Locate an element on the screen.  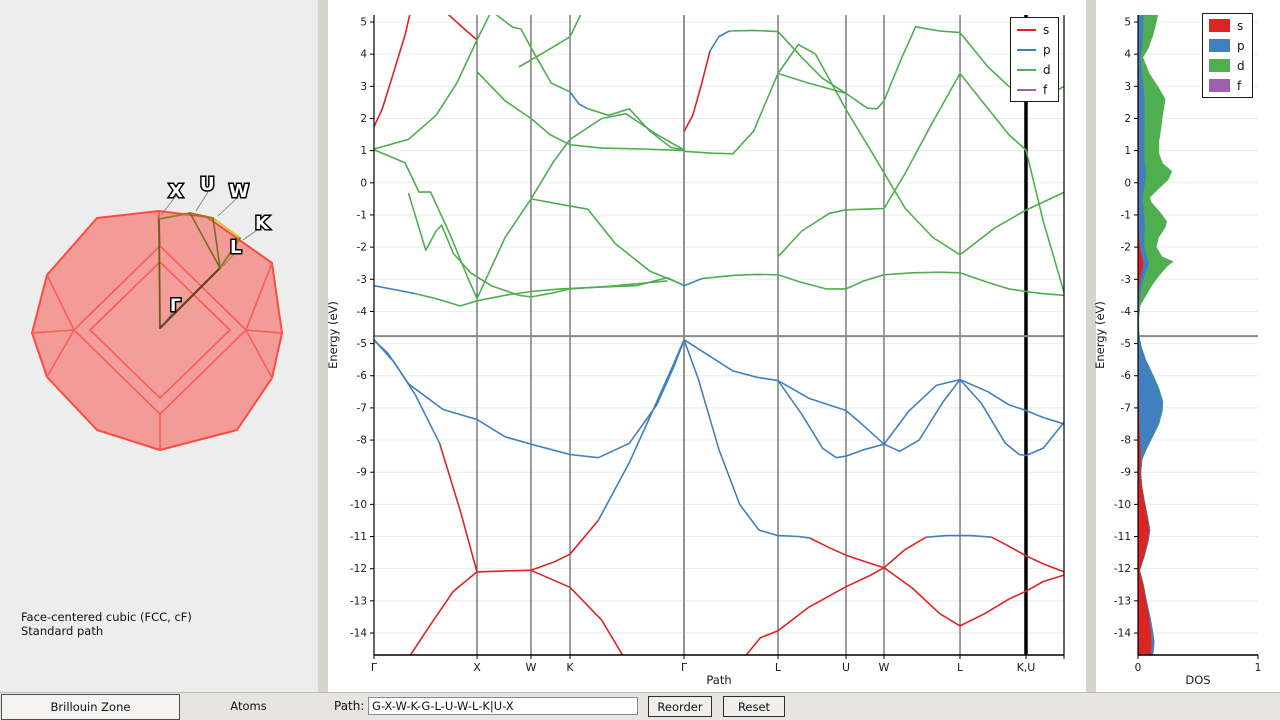
band-ytick-label: 3 is located at coordinates (363, 87).